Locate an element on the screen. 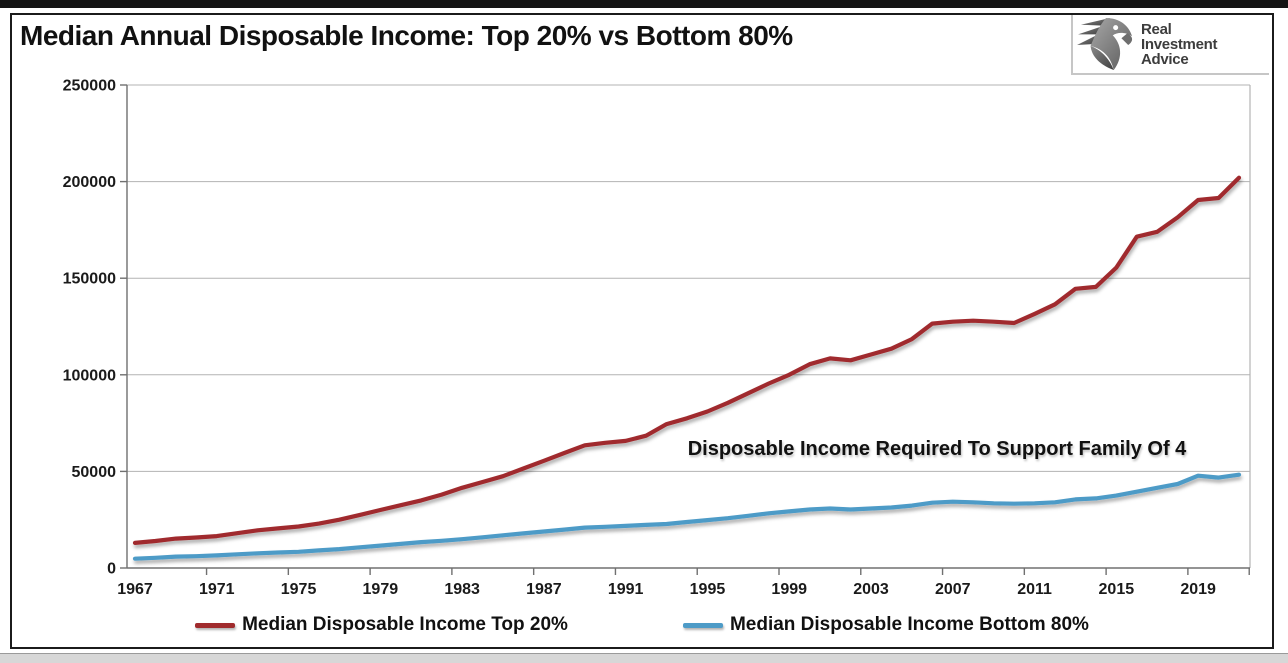  logo-text-line2: Investment is located at coordinates (1179, 44).